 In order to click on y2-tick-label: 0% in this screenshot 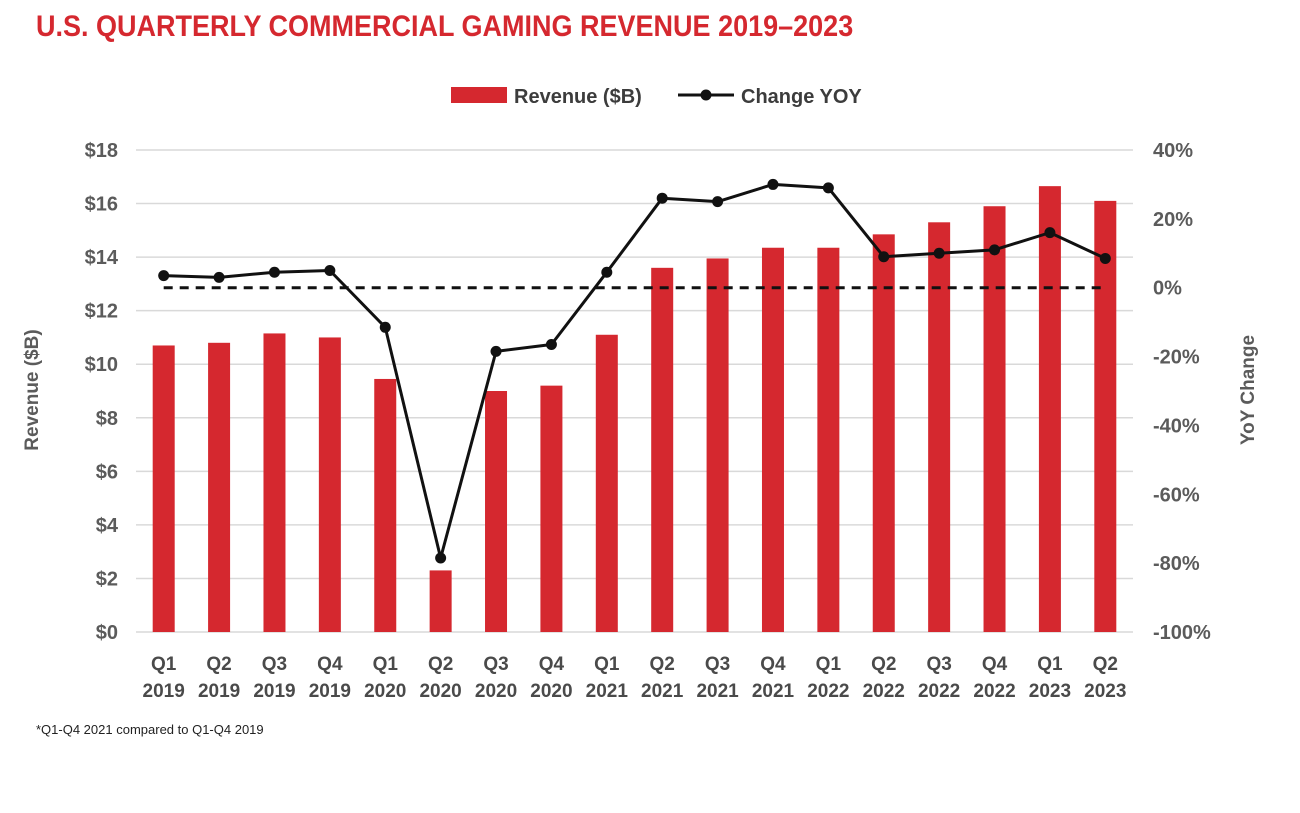, I will do `click(1167, 289)`.